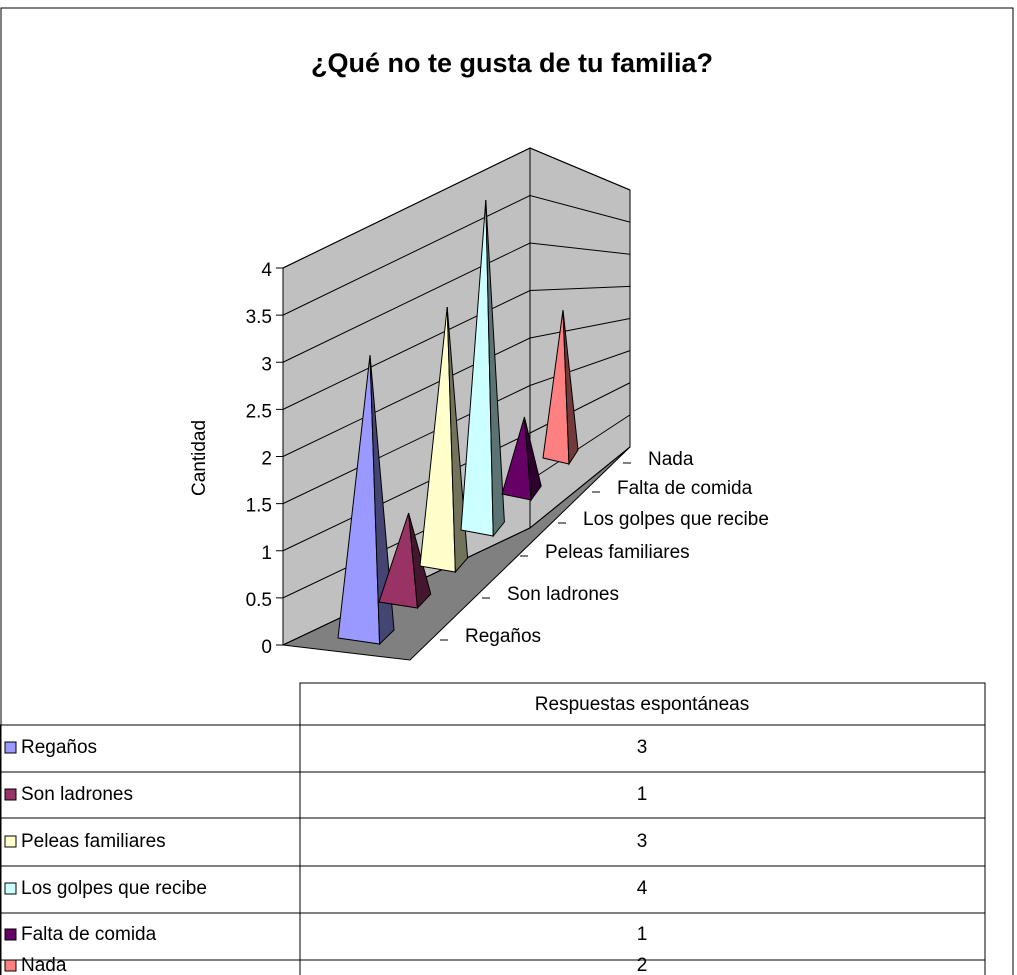  I want to click on x-tick-label: Falta de comida, so click(685, 488).